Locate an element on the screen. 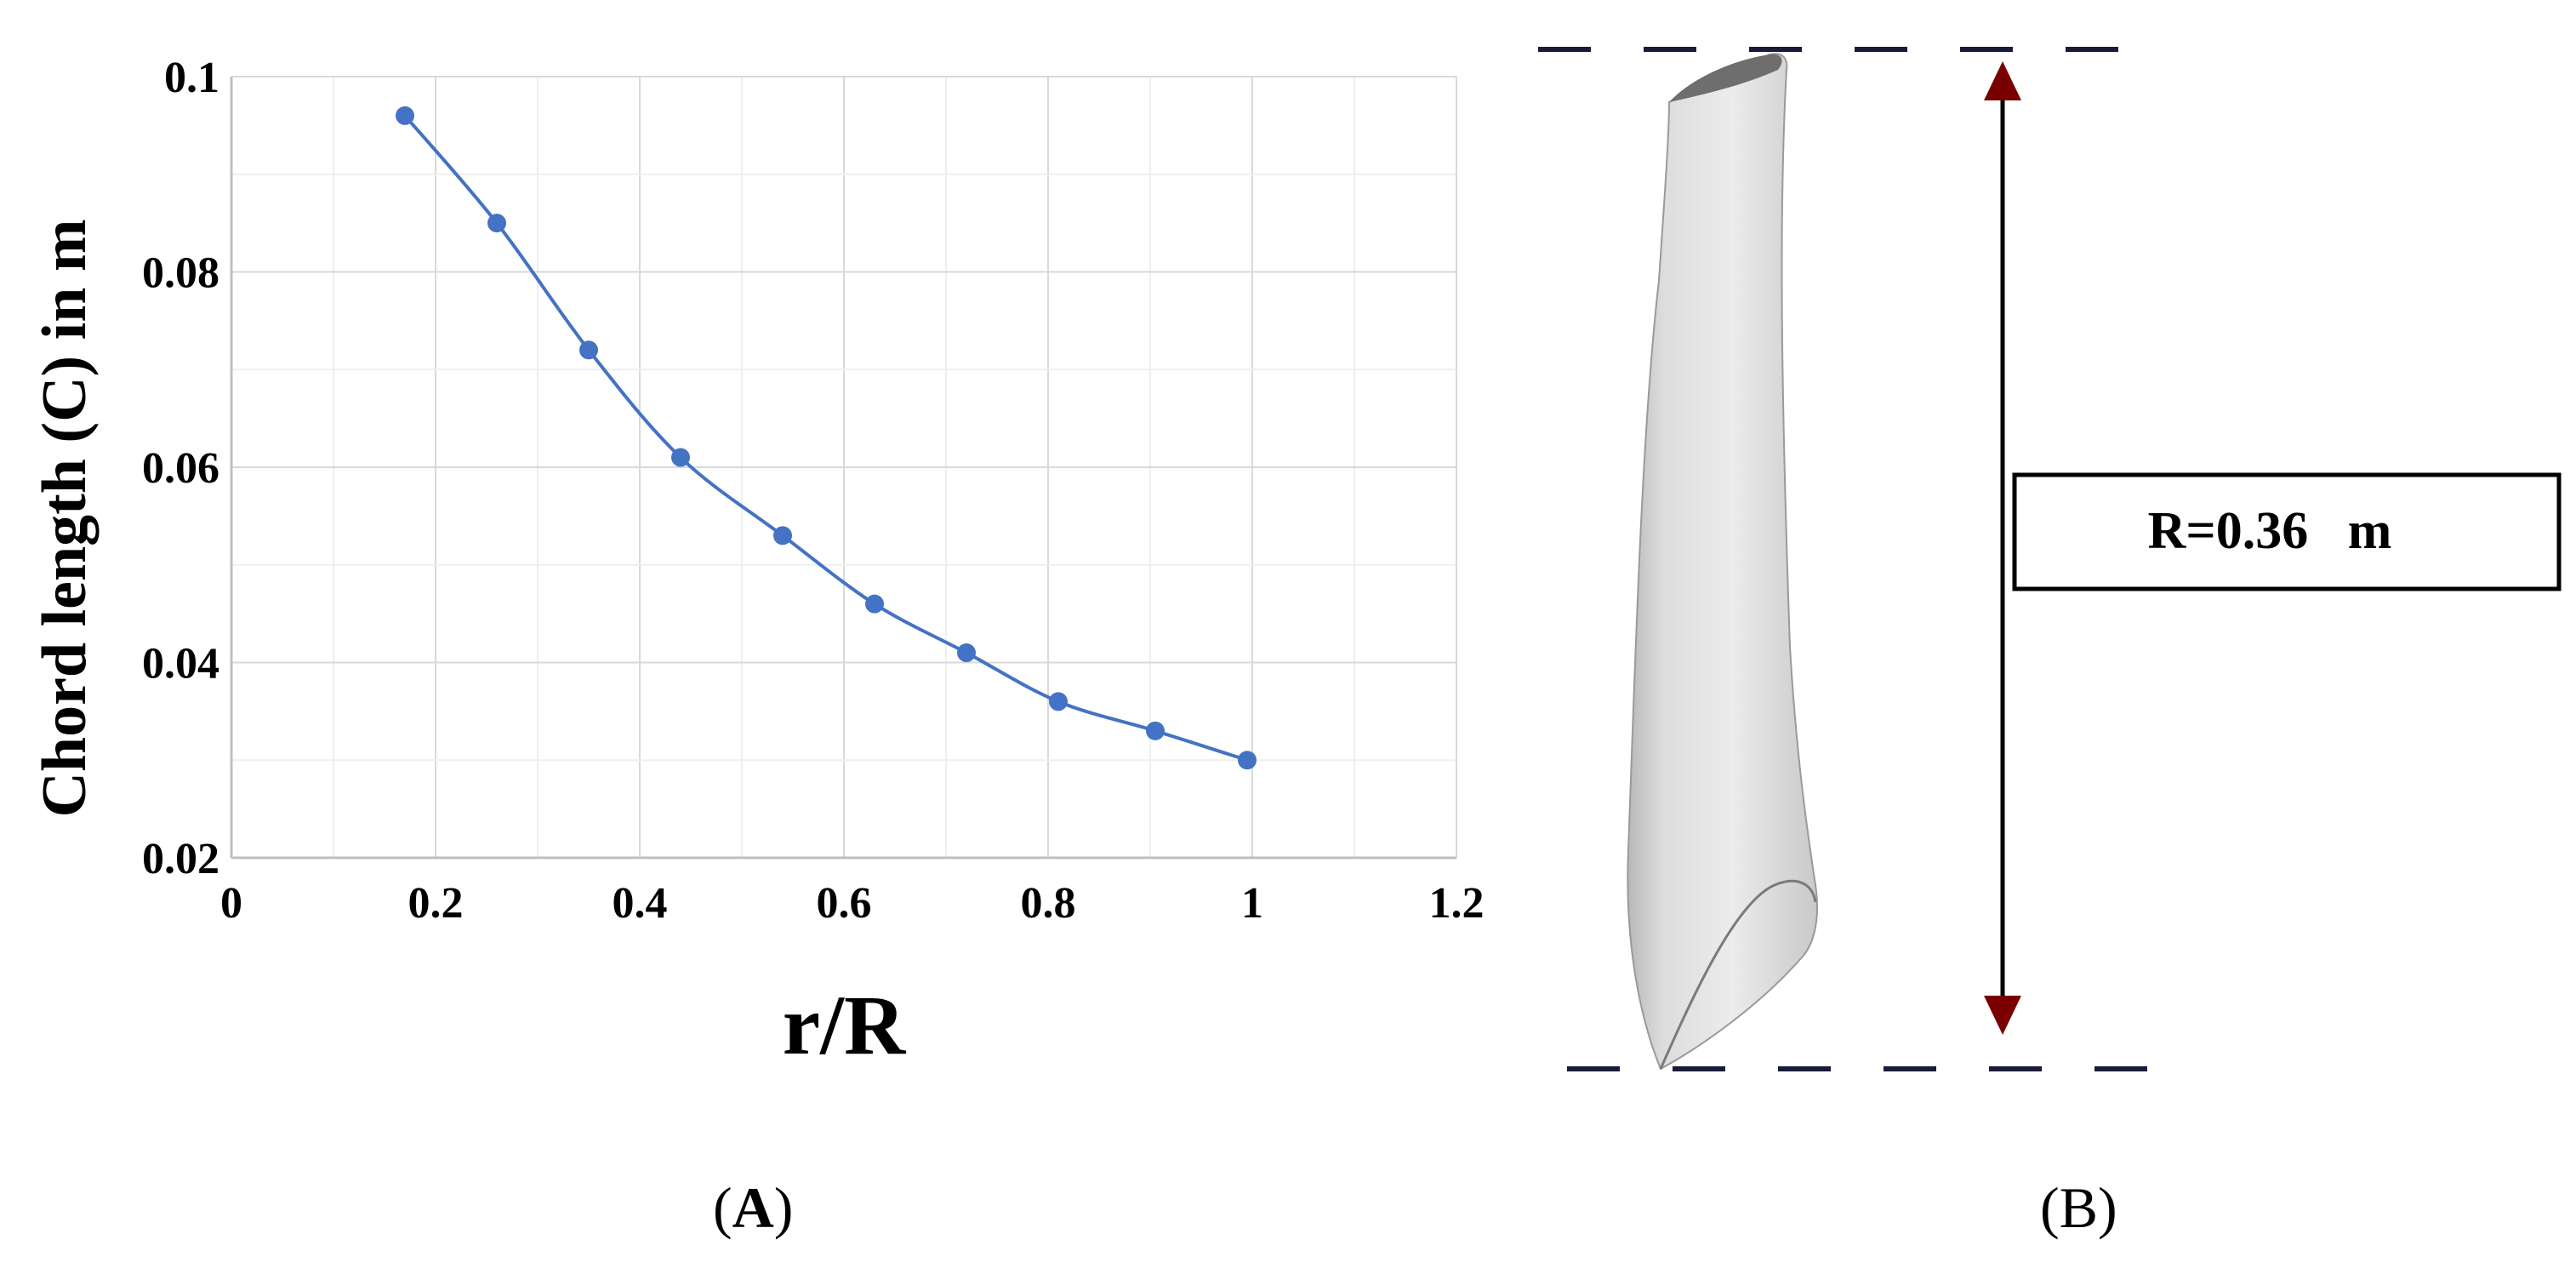 The image size is (2576, 1268). x-tick-label: 1 is located at coordinates (1252, 903).